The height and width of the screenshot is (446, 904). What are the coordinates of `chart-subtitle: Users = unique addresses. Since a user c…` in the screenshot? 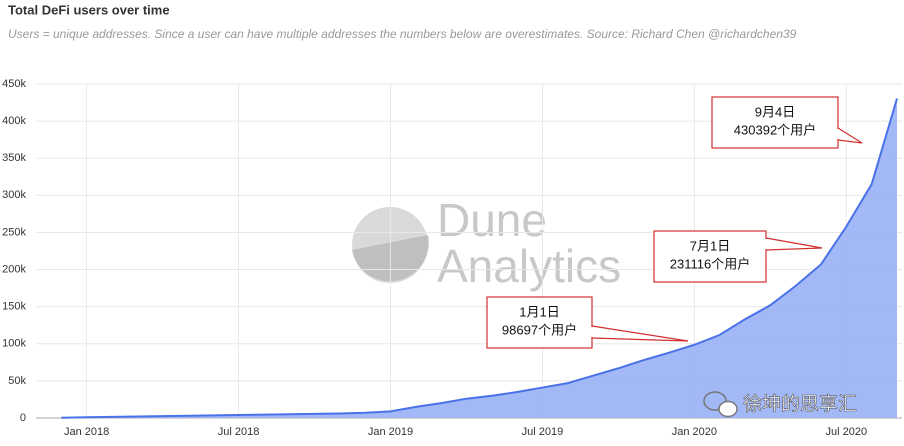 It's located at (402, 34).